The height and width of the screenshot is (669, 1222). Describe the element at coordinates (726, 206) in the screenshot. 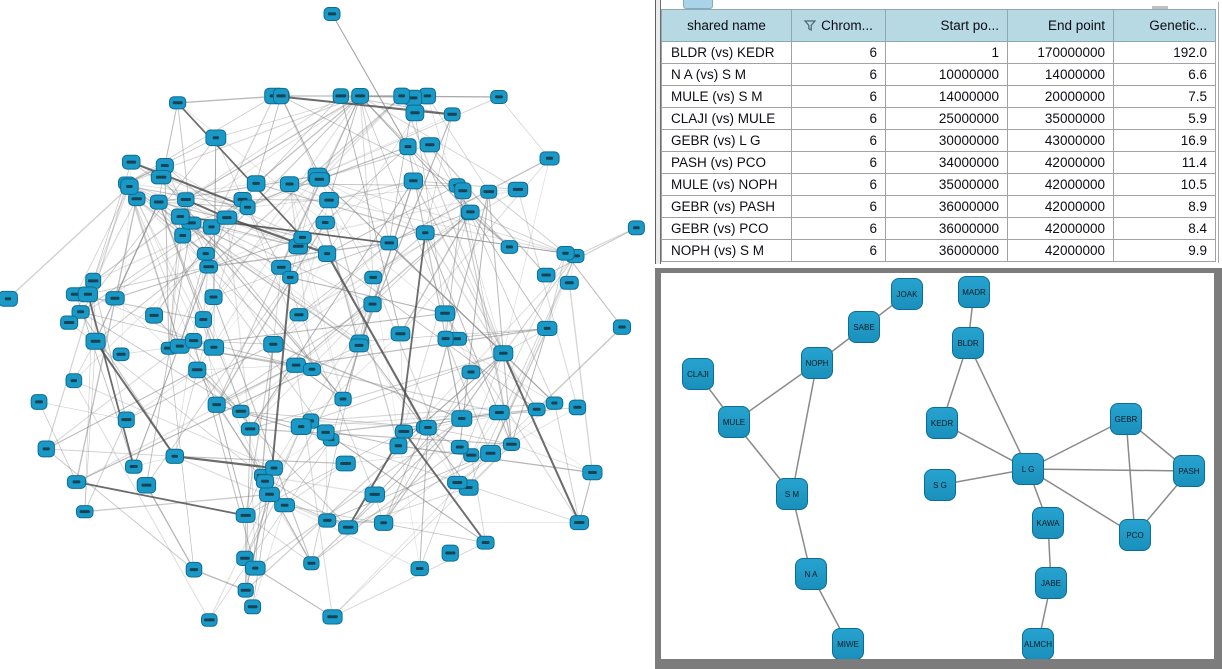

I see `table-cell: GEBR (vs) PASH` at that location.